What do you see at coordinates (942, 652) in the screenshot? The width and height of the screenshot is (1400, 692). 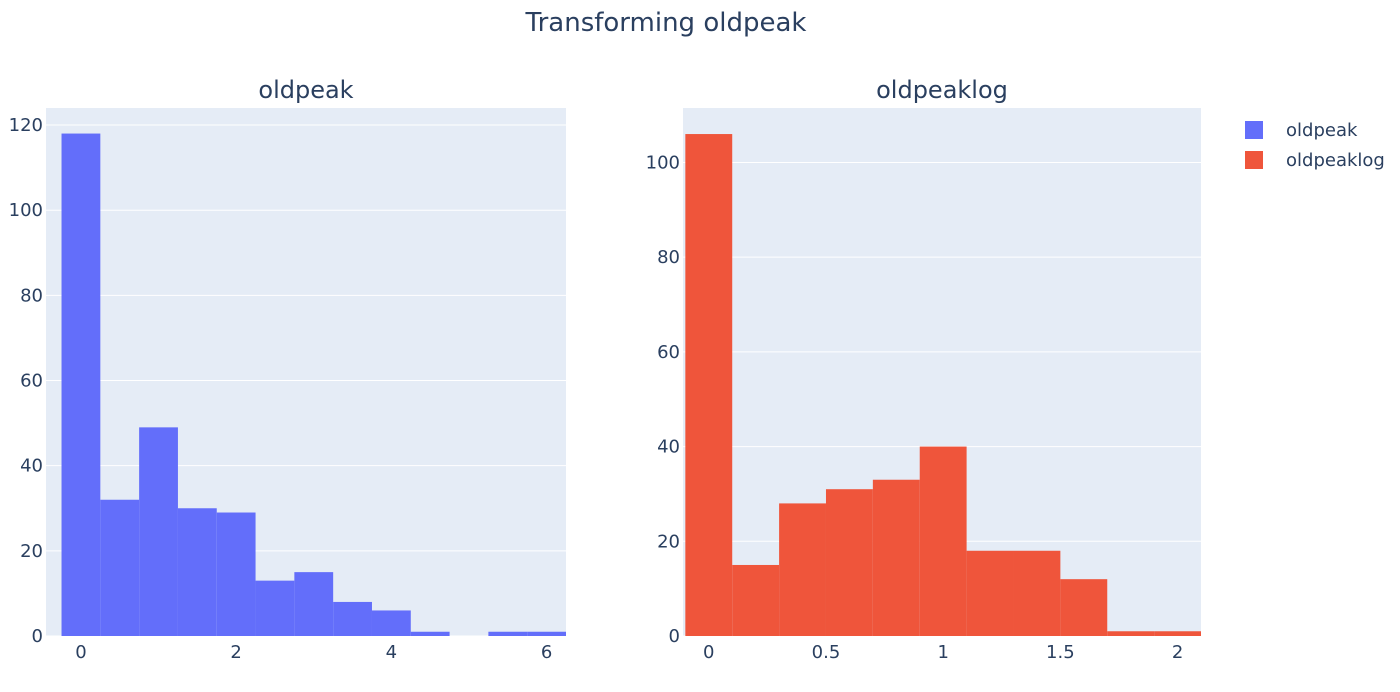 I see `x-tick-label: 1` at bounding box center [942, 652].